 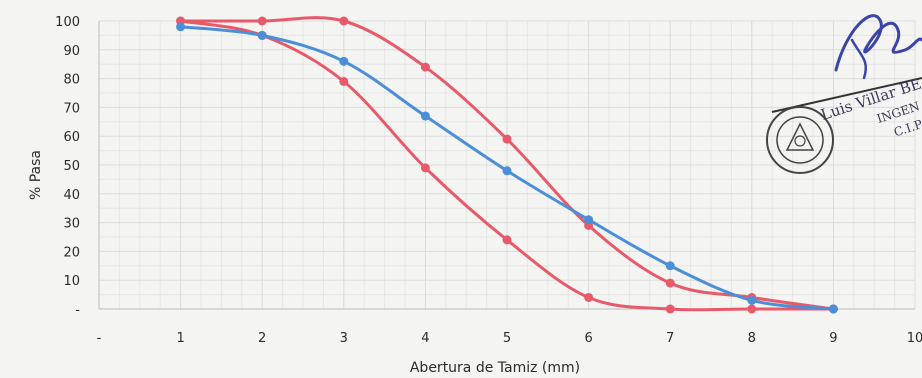 I want to click on y-tick-label: 50, so click(x=71, y=166).